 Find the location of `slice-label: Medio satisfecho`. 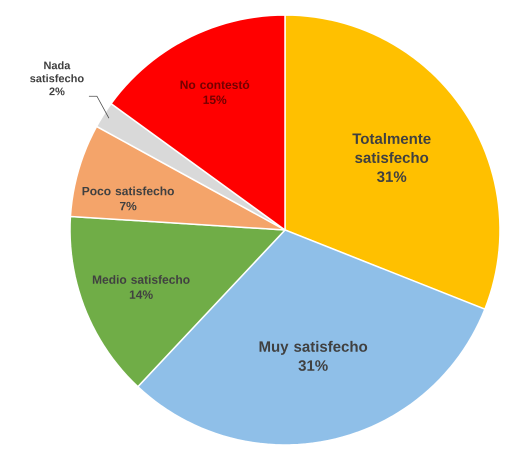

slice-label: Medio satisfecho is located at coordinates (141, 279).